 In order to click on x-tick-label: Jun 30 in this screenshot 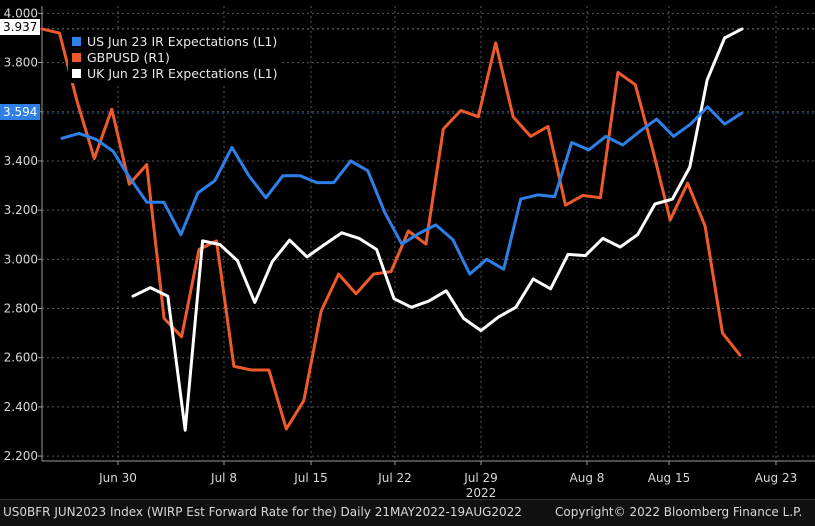, I will do `click(117, 478)`.